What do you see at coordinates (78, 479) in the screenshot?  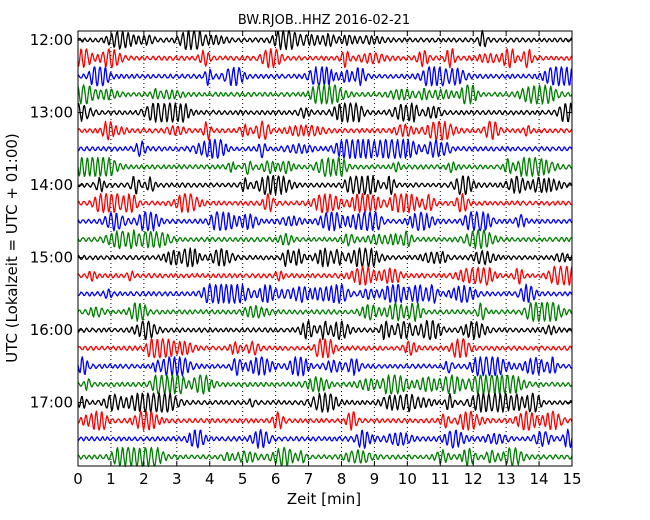 I see `x-tick-label: 0` at bounding box center [78, 479].